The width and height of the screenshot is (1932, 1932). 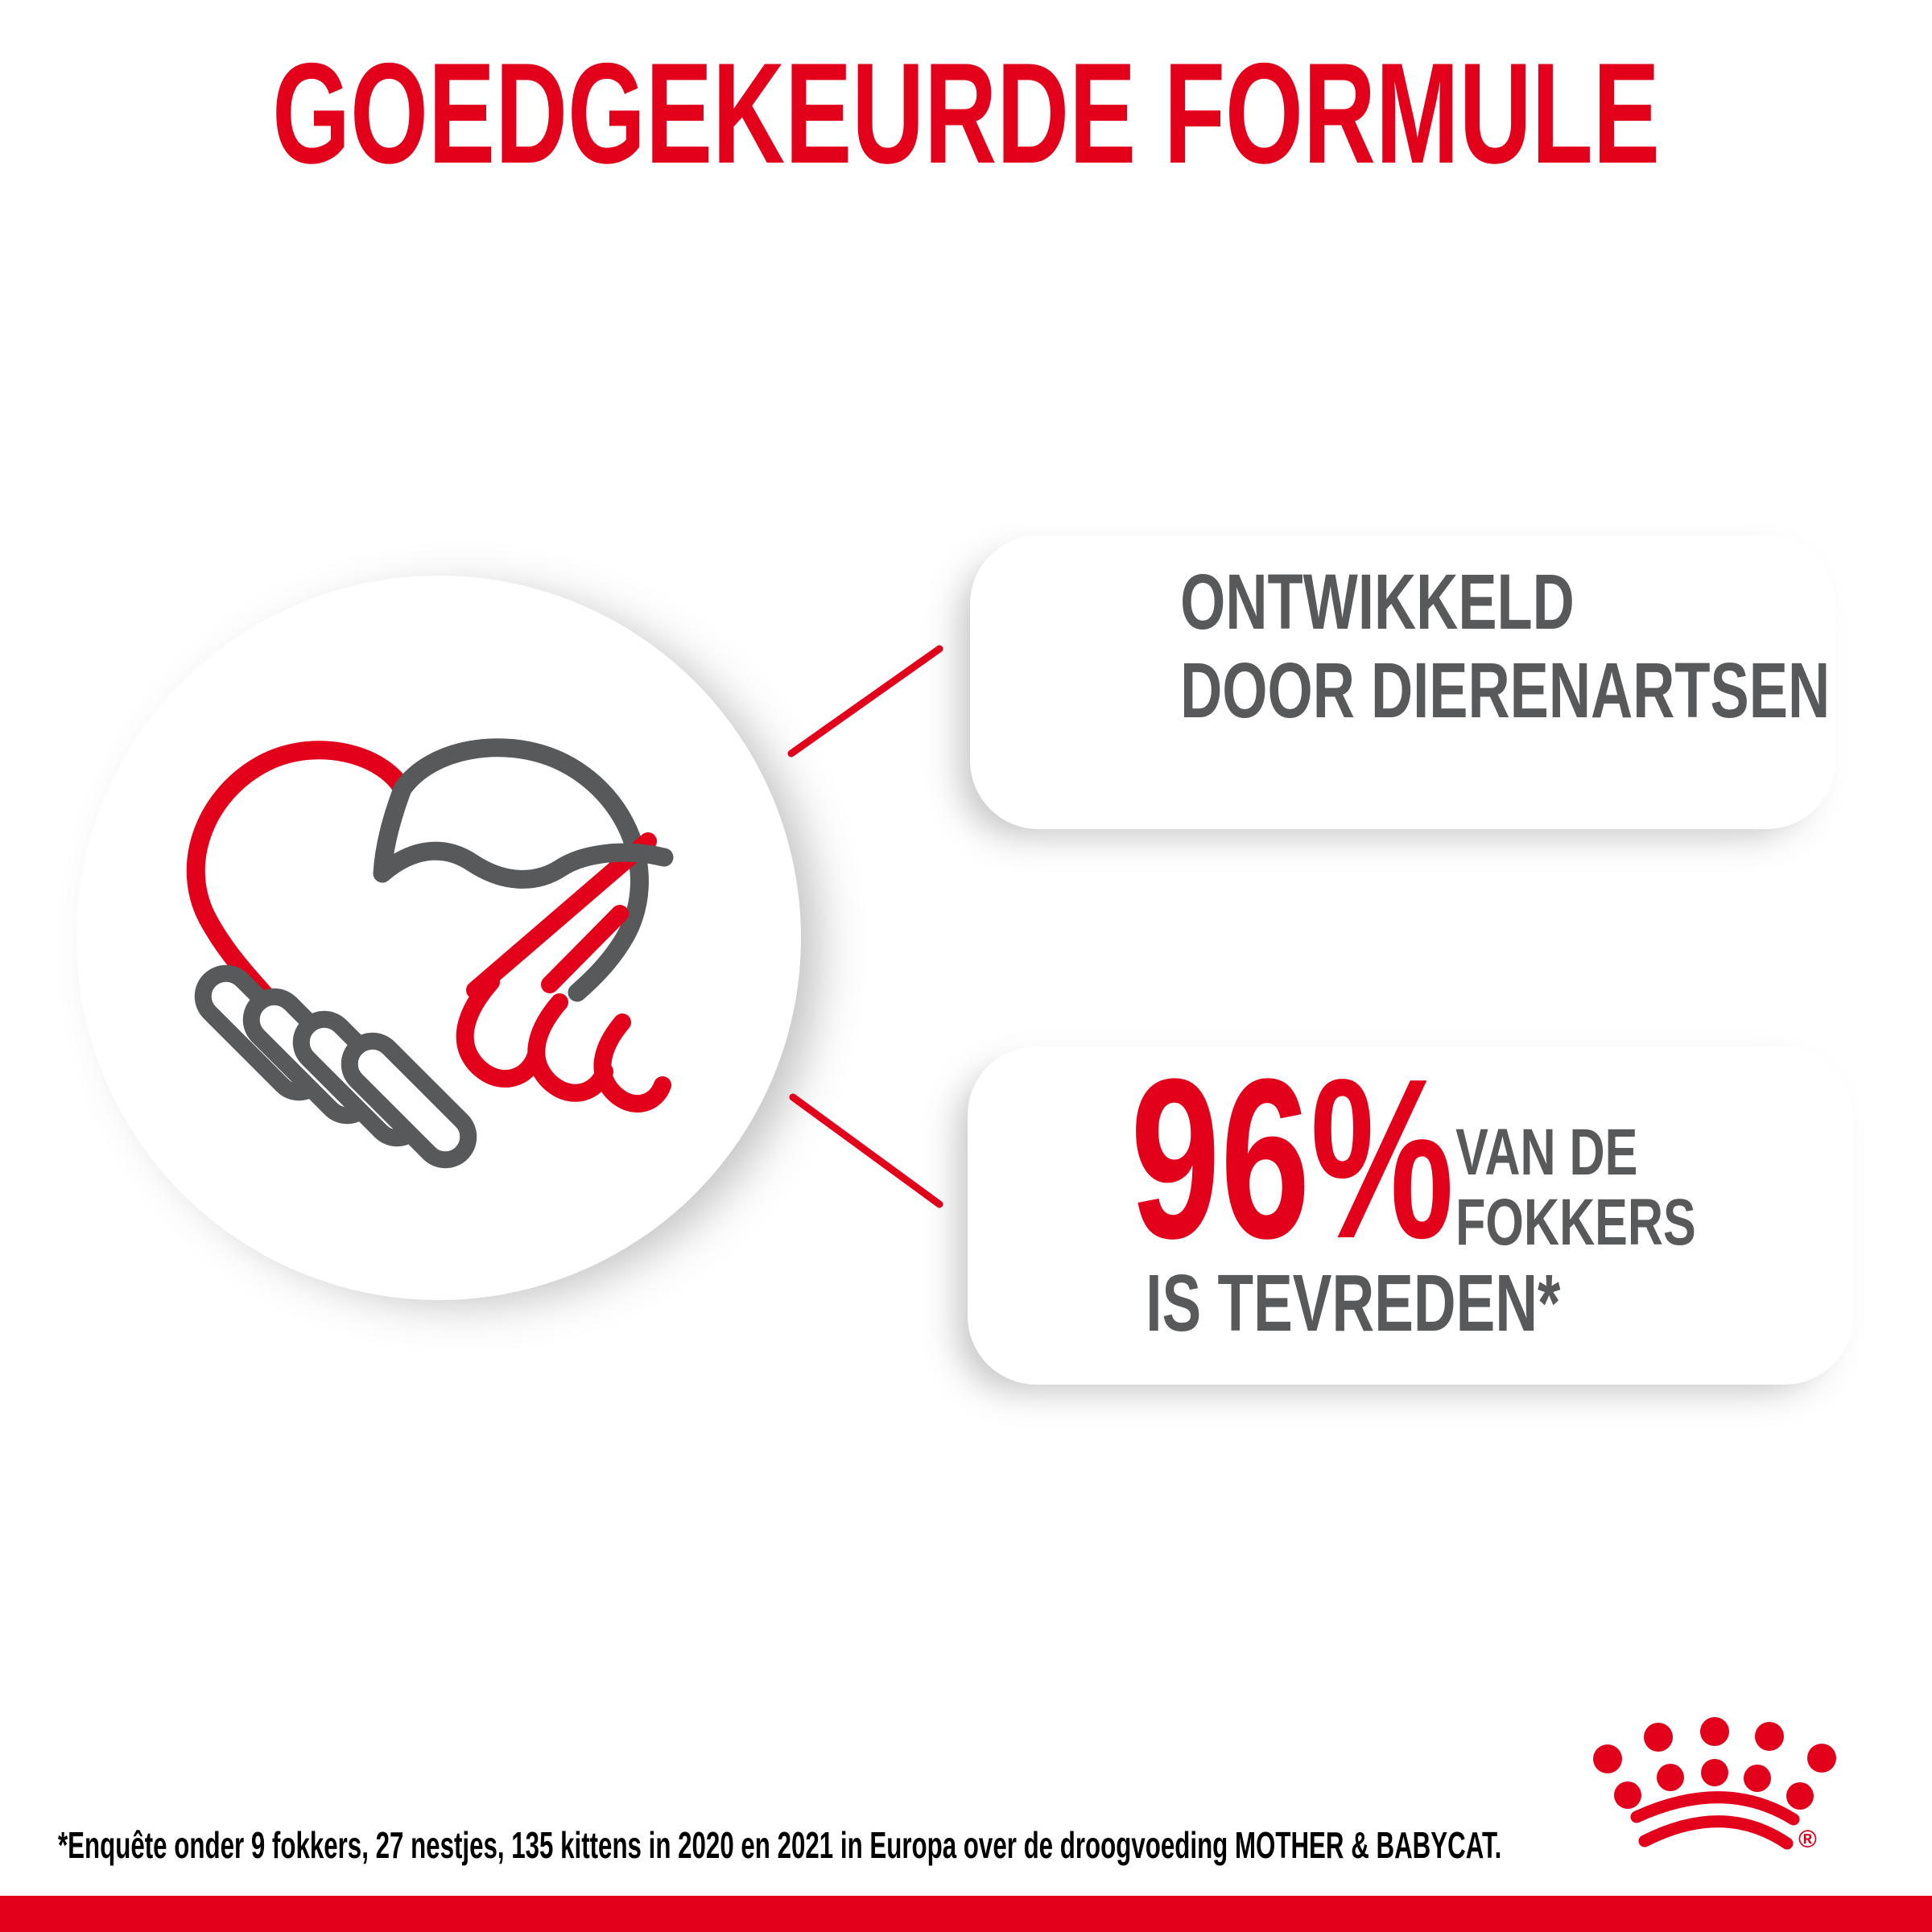 I want to click on connector-line-bottom, so click(x=866, y=1150).